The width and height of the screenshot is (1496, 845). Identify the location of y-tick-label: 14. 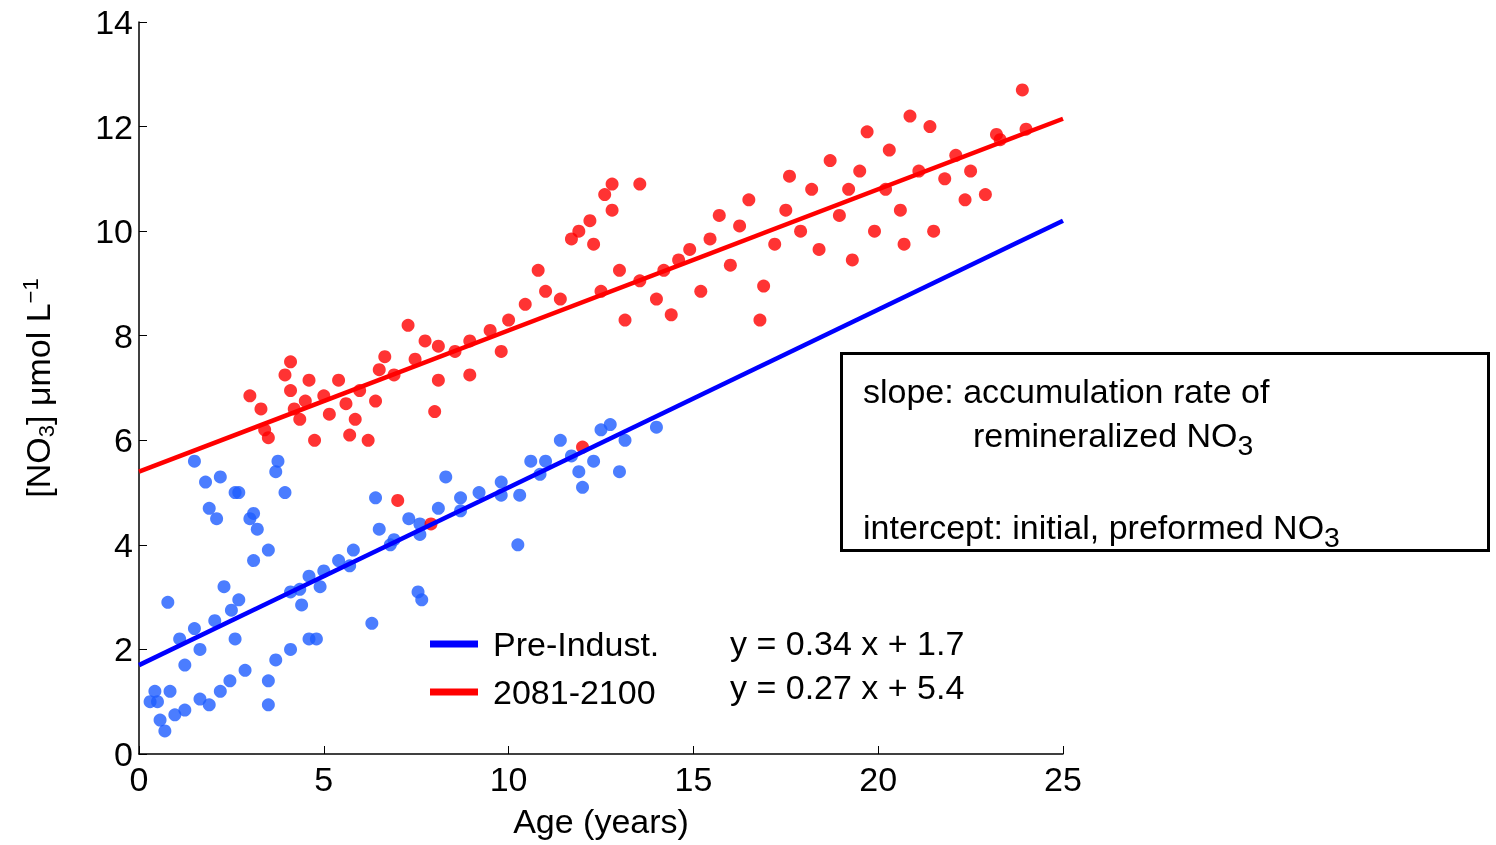
(114, 22).